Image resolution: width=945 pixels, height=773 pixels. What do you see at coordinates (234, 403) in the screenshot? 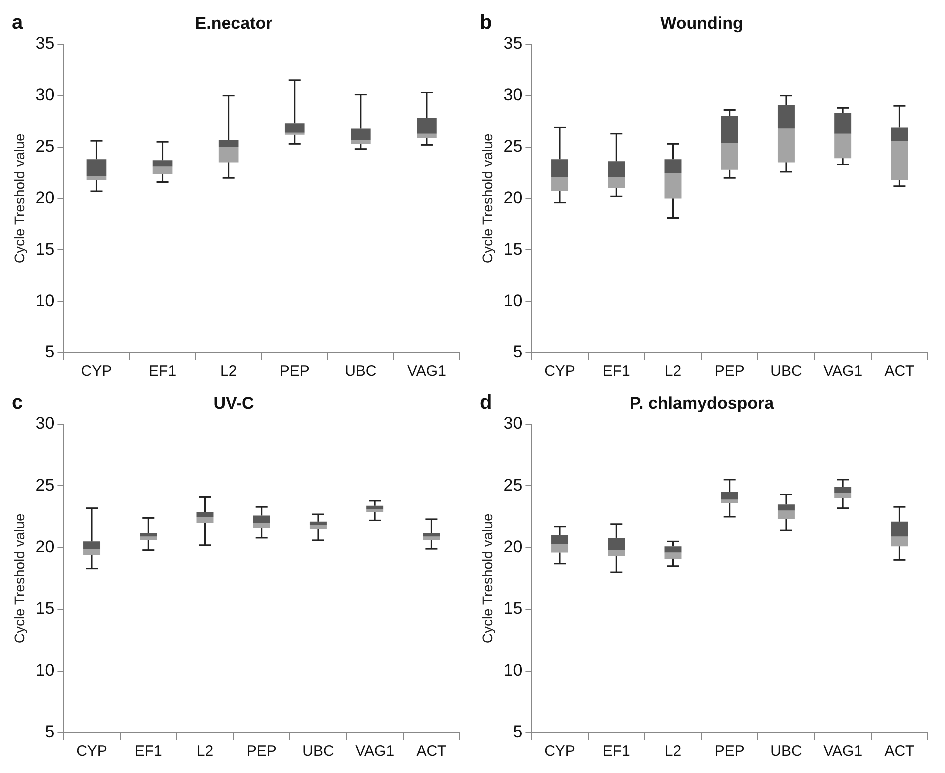
I see `chart-title: UV-C` at bounding box center [234, 403].